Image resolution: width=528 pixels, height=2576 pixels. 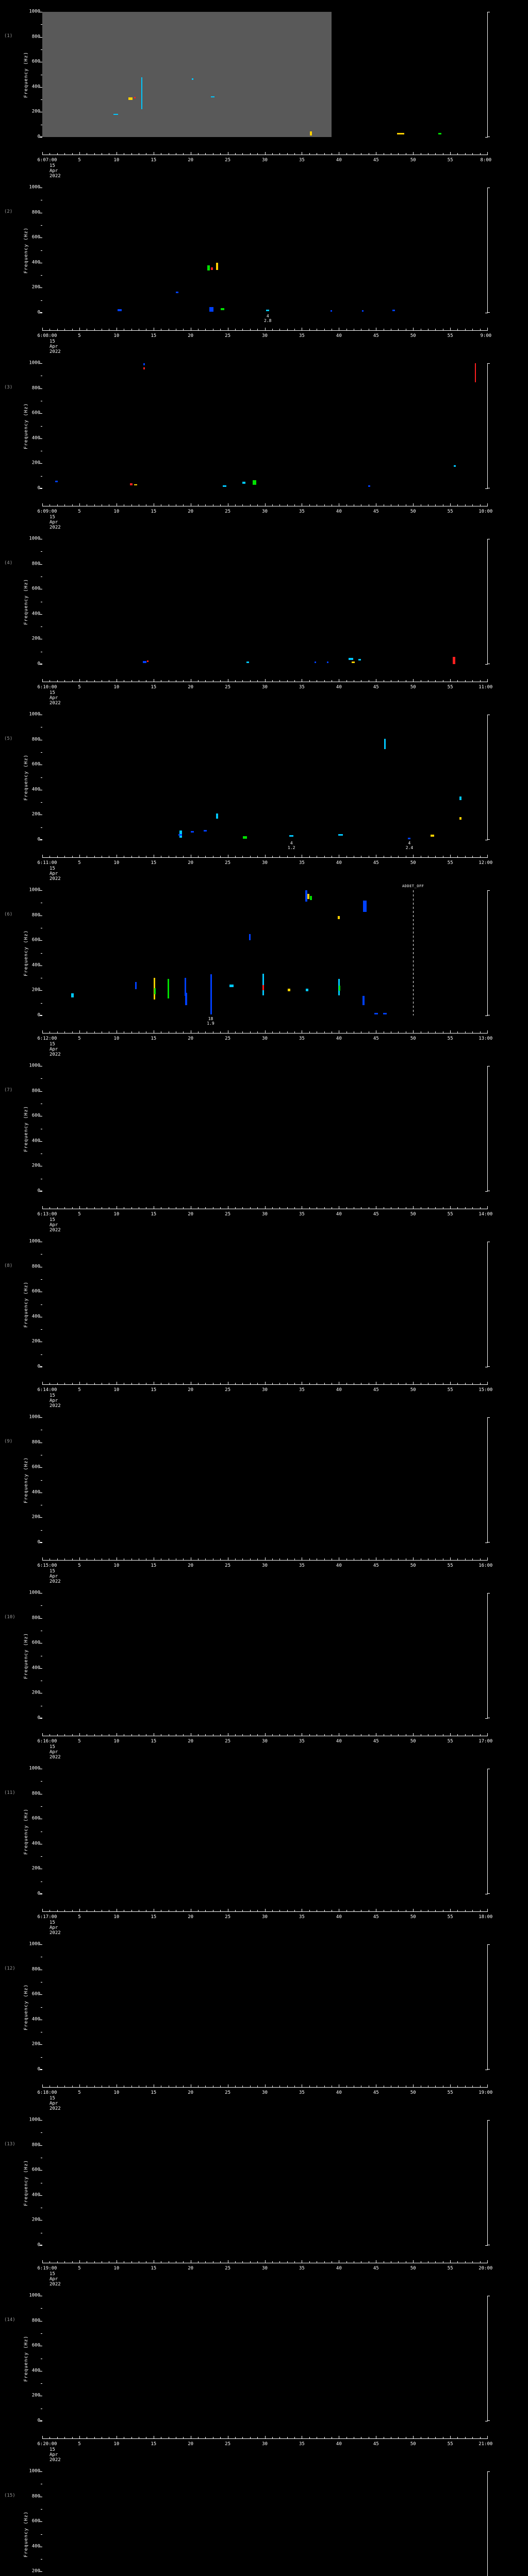 What do you see at coordinates (339, 1917) in the screenshot?
I see `x-axis-tick-label: 40` at bounding box center [339, 1917].